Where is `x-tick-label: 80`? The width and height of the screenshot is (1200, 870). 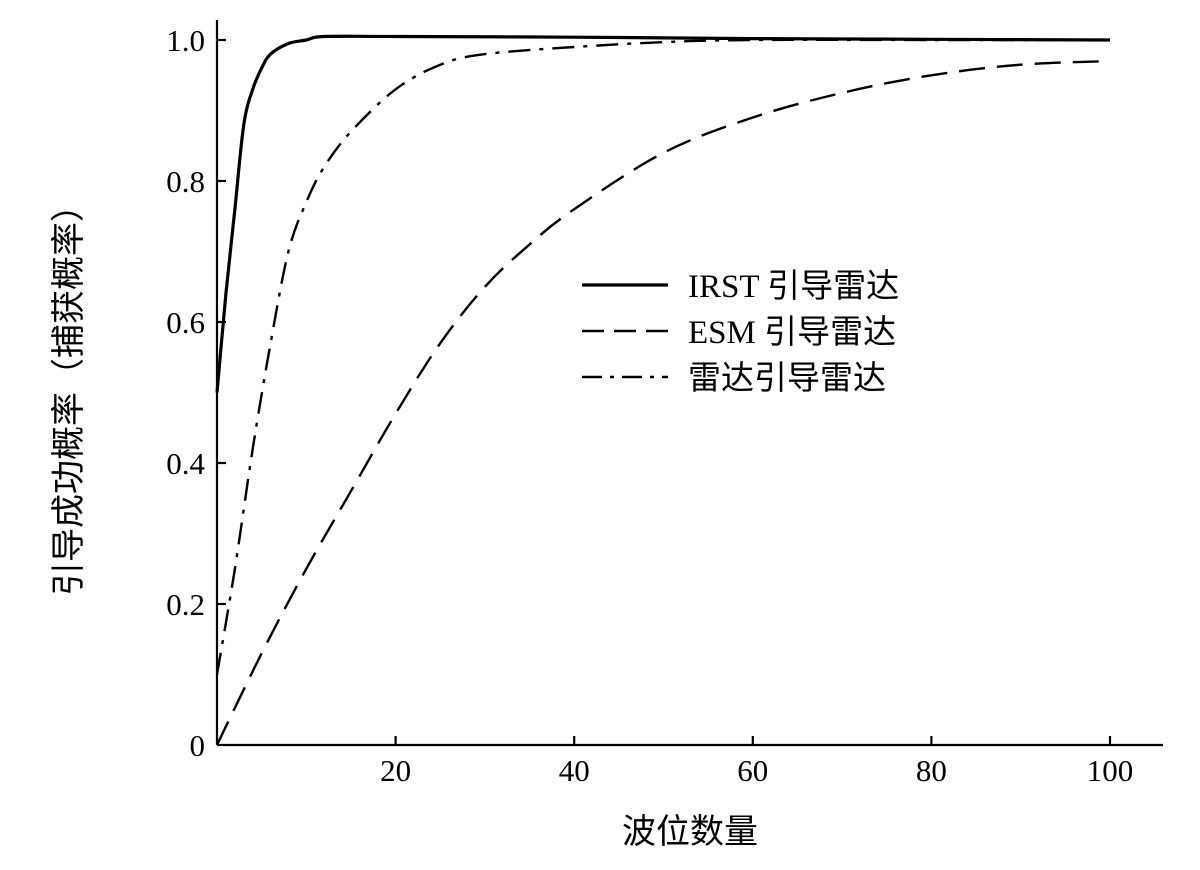 x-tick-label: 80 is located at coordinates (931, 770).